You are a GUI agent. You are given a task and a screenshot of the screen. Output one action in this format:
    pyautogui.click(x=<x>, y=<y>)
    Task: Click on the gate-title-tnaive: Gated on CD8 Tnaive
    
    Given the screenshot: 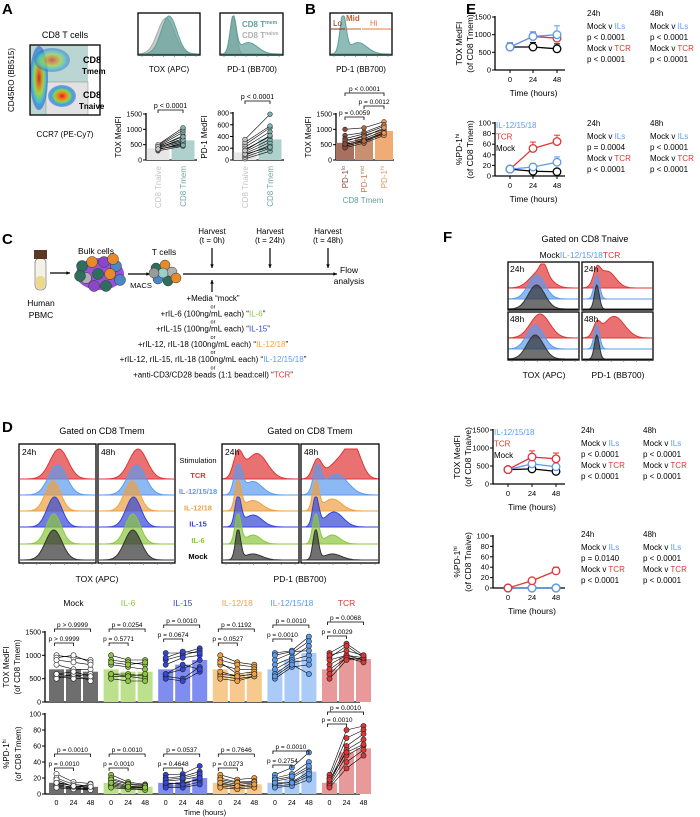 What is the action you would take?
    pyautogui.click(x=585, y=239)
    